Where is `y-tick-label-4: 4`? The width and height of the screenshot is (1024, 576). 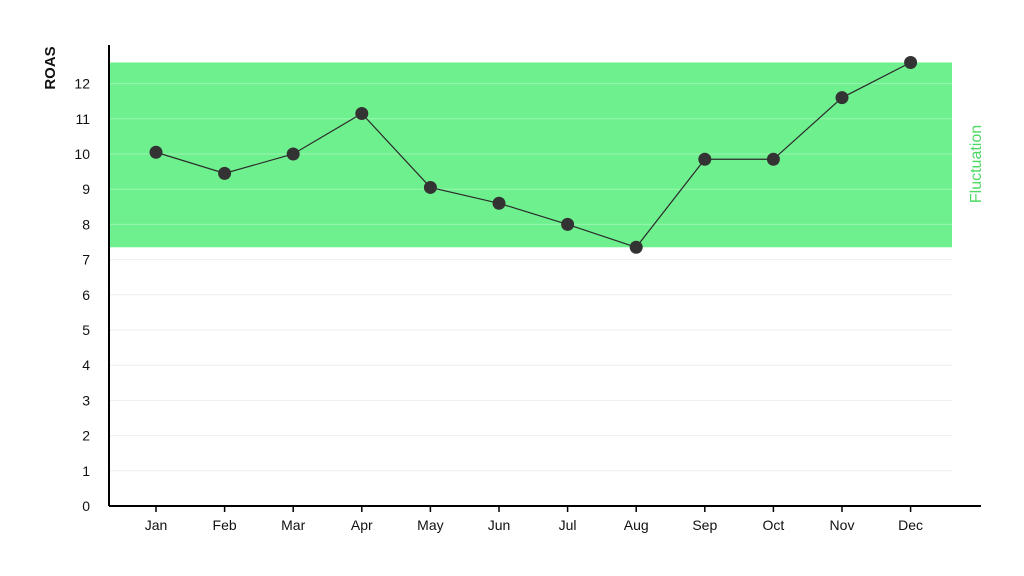
y-tick-label-4: 4 is located at coordinates (86, 365).